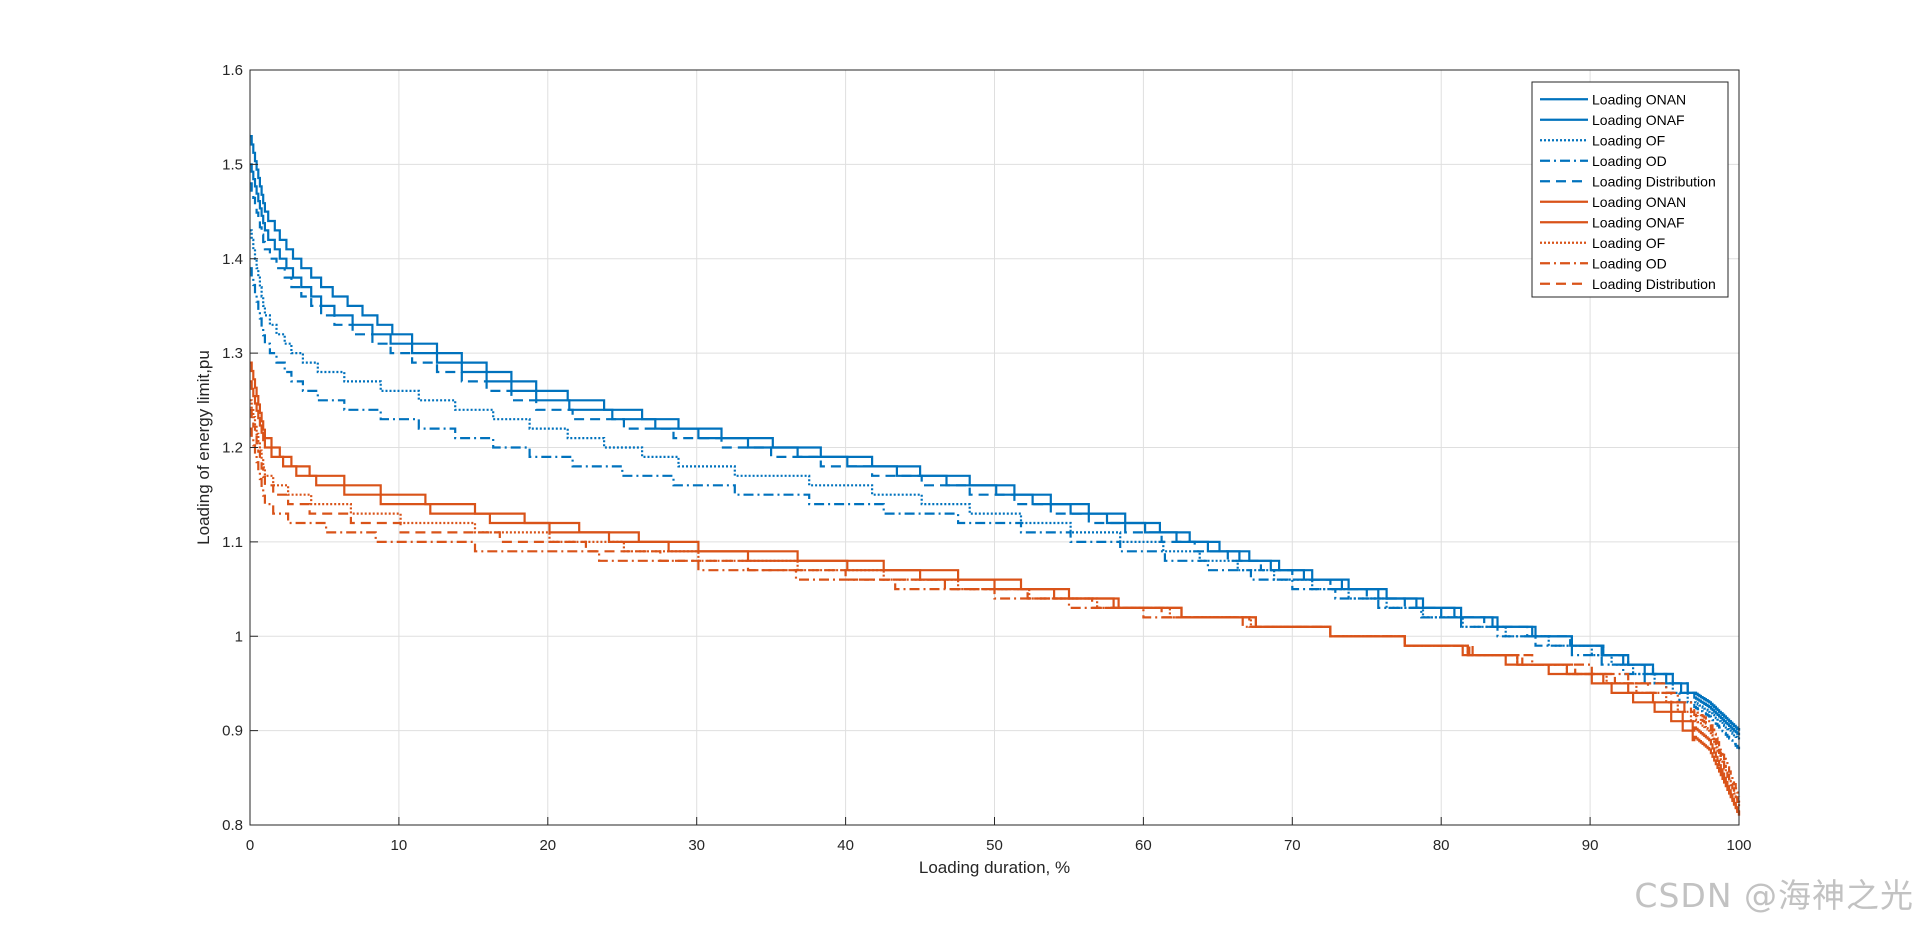 The width and height of the screenshot is (1920, 927). What do you see at coordinates (1441, 845) in the screenshot?
I see `x-tick-label: 80` at bounding box center [1441, 845].